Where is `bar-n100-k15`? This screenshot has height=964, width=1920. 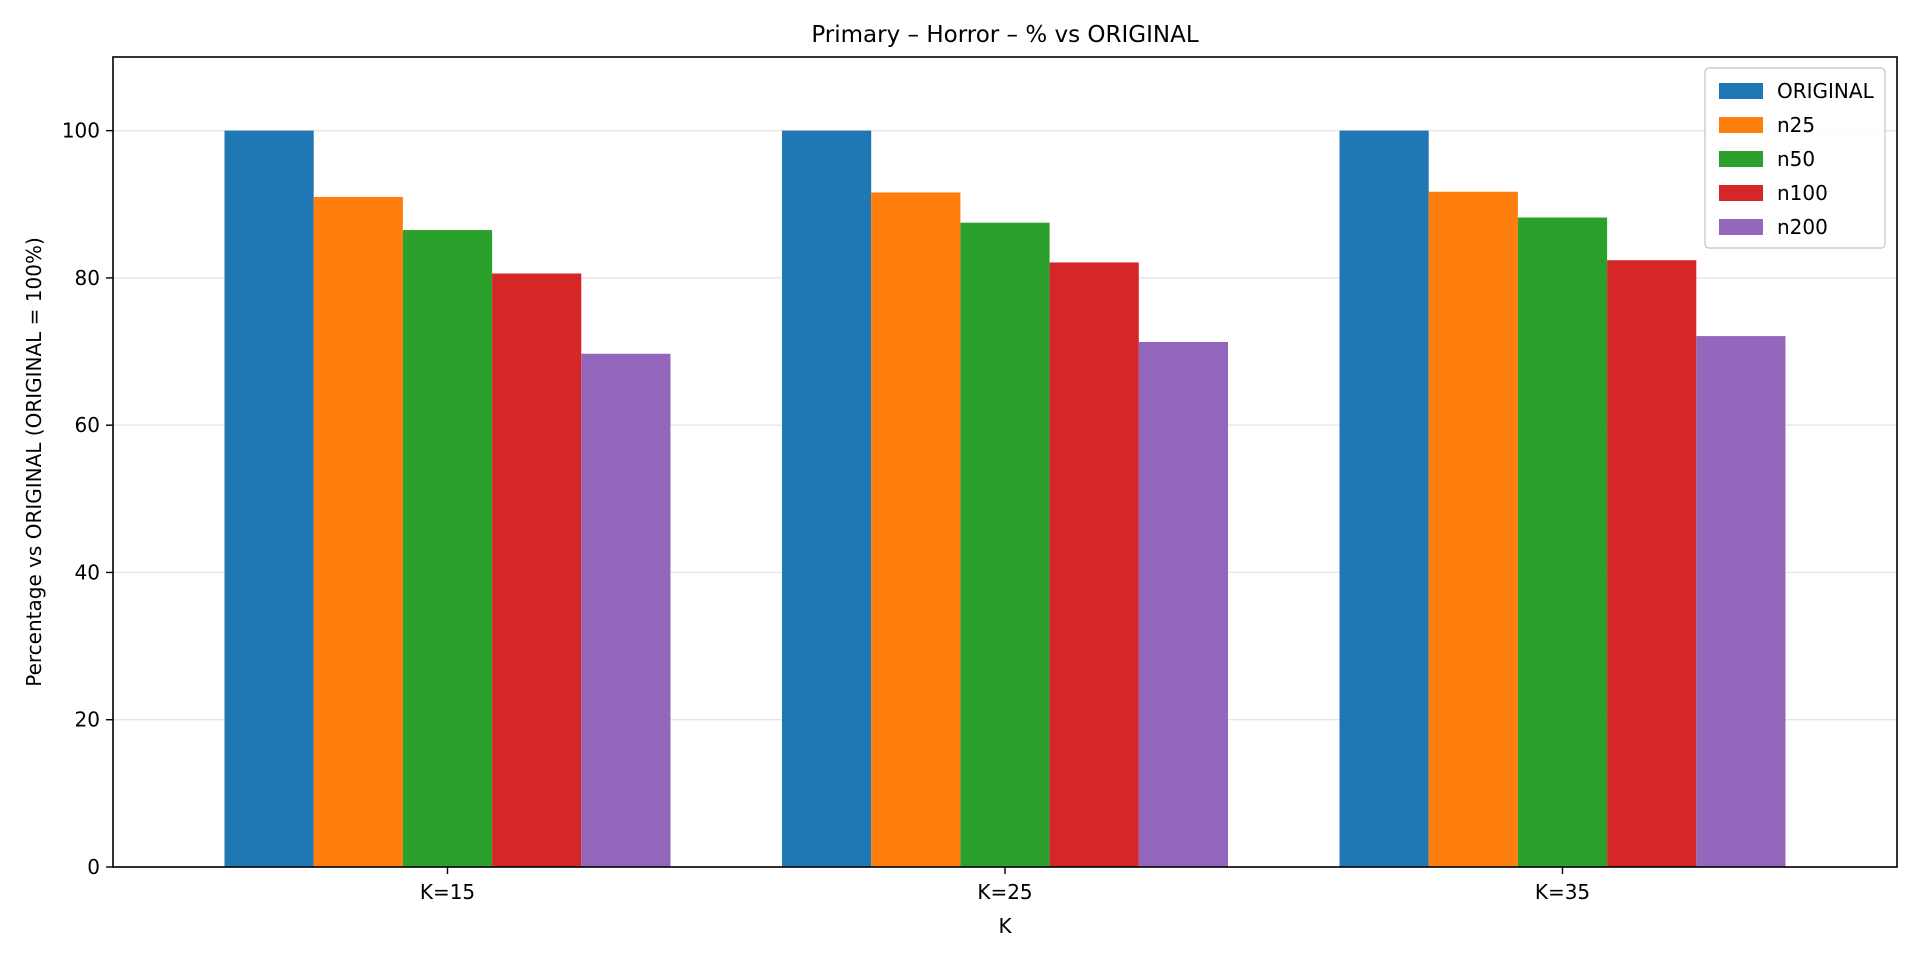 bar-n100-k15 is located at coordinates (537, 570).